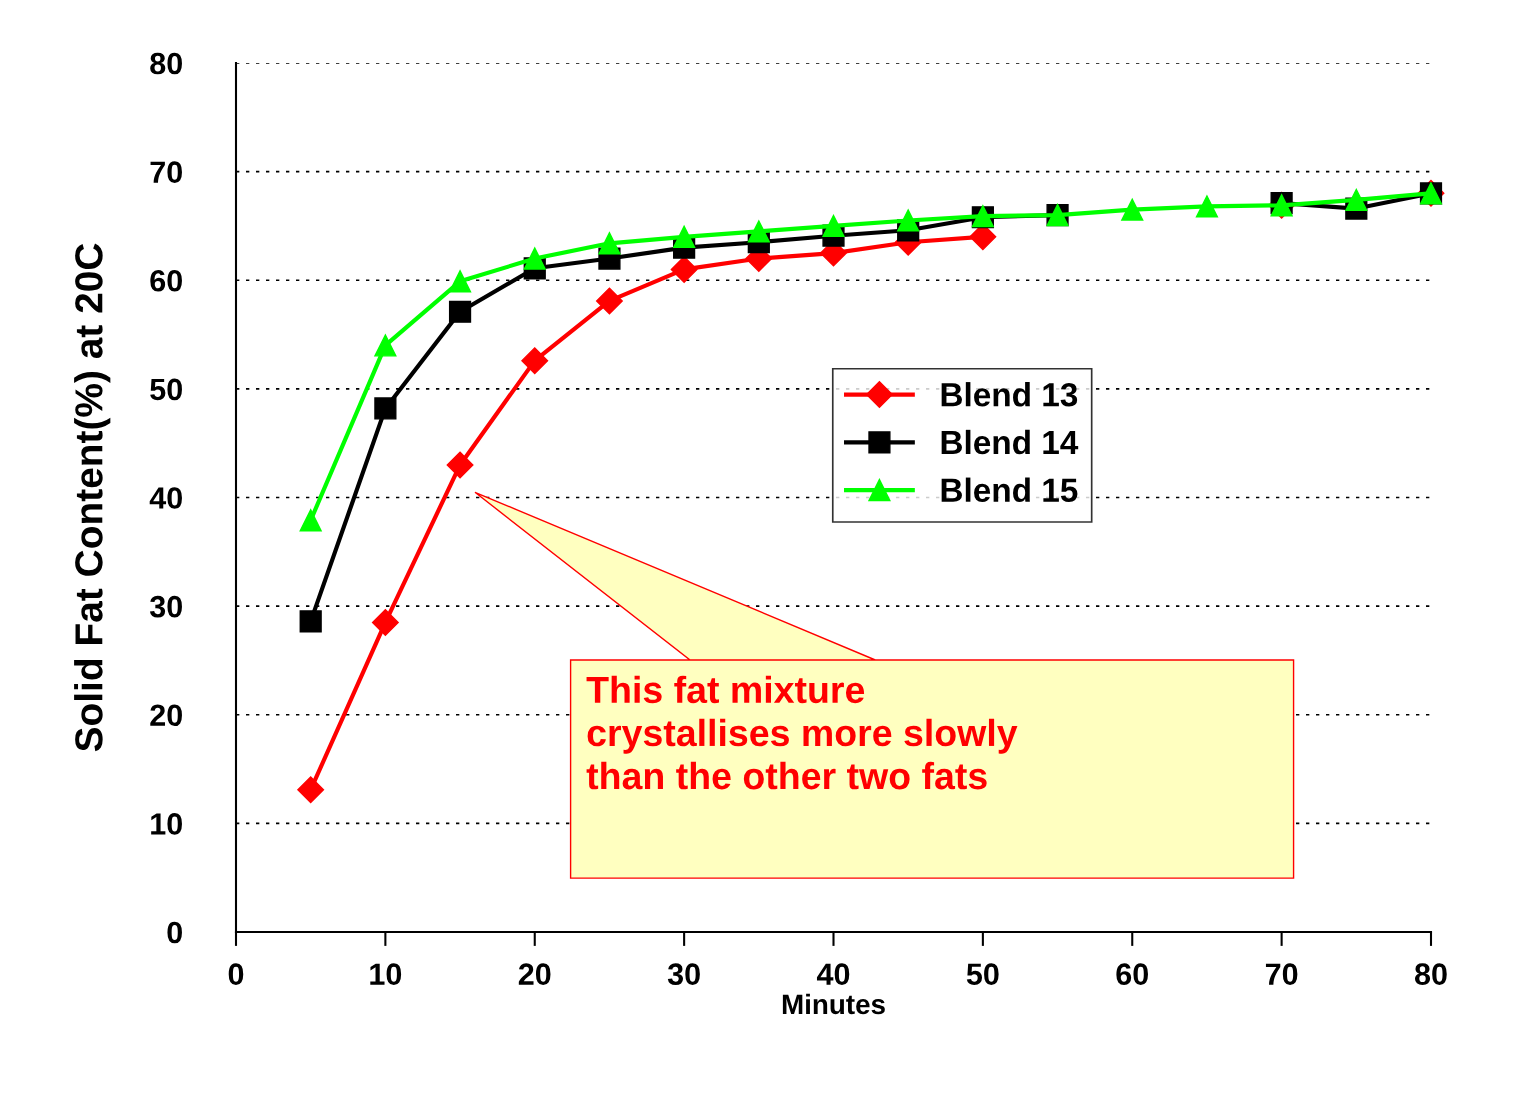 Image resolution: width=1532 pixels, height=1094 pixels. What do you see at coordinates (174, 932) in the screenshot?
I see `y-tick-label: 0` at bounding box center [174, 932].